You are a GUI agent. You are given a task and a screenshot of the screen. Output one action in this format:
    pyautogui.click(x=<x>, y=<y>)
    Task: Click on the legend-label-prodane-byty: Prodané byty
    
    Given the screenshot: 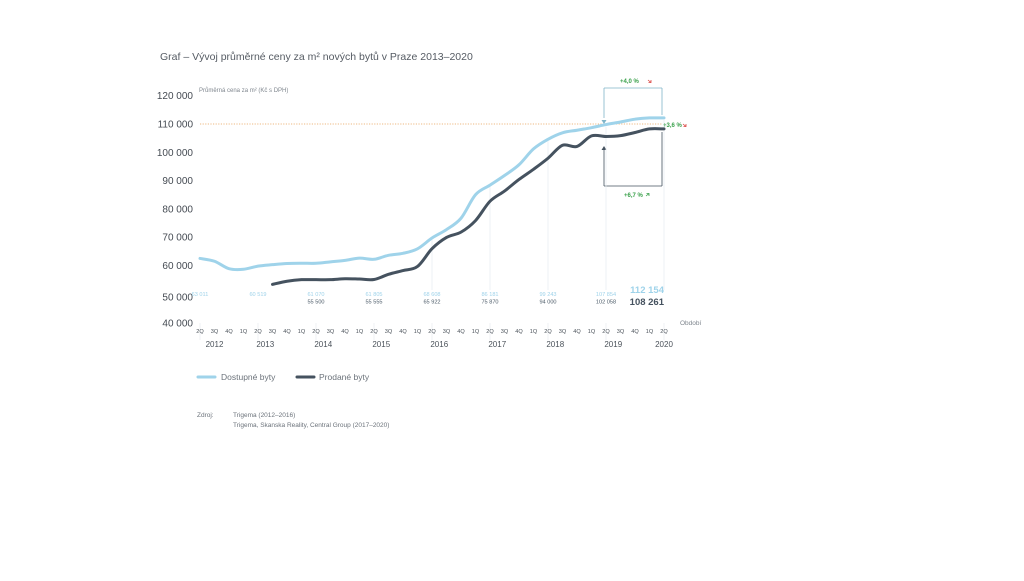 What is the action you would take?
    pyautogui.click(x=344, y=377)
    